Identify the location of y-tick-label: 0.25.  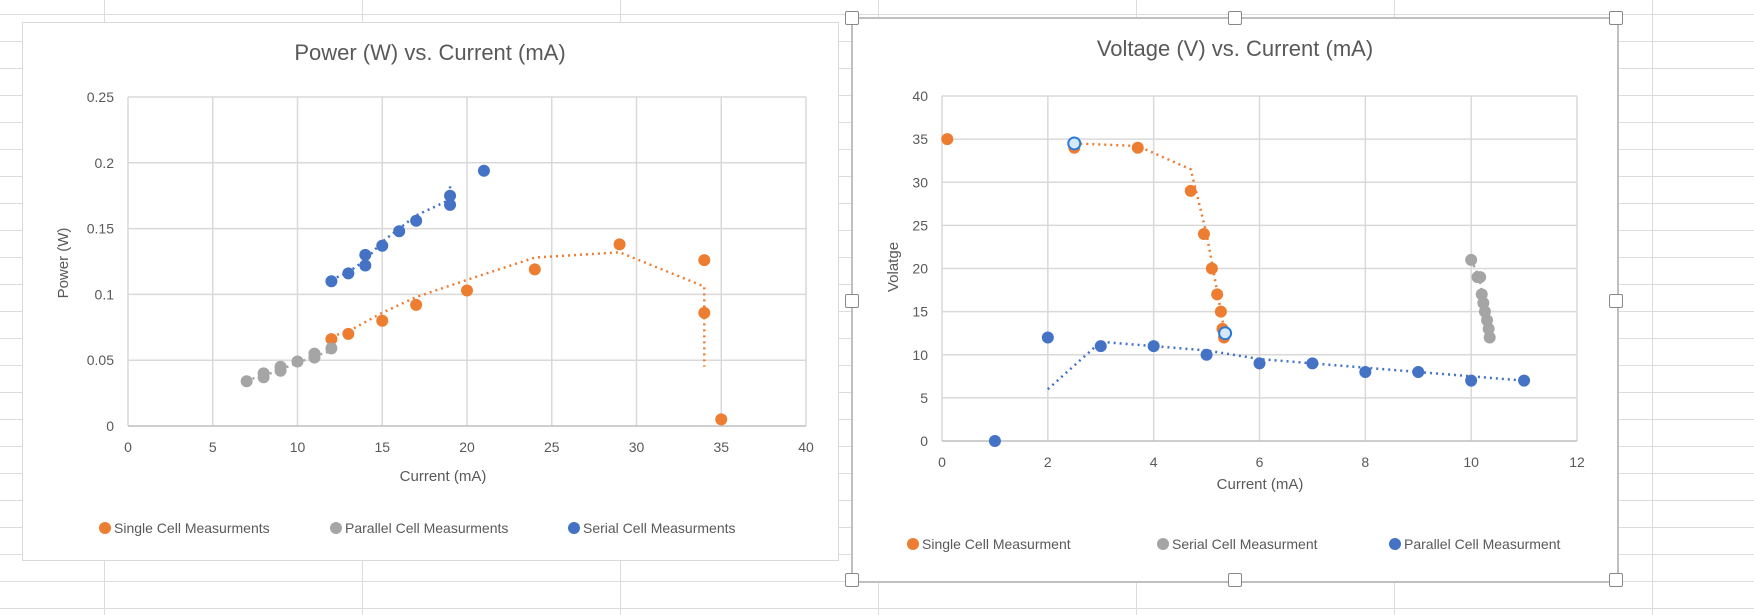
(100, 97).